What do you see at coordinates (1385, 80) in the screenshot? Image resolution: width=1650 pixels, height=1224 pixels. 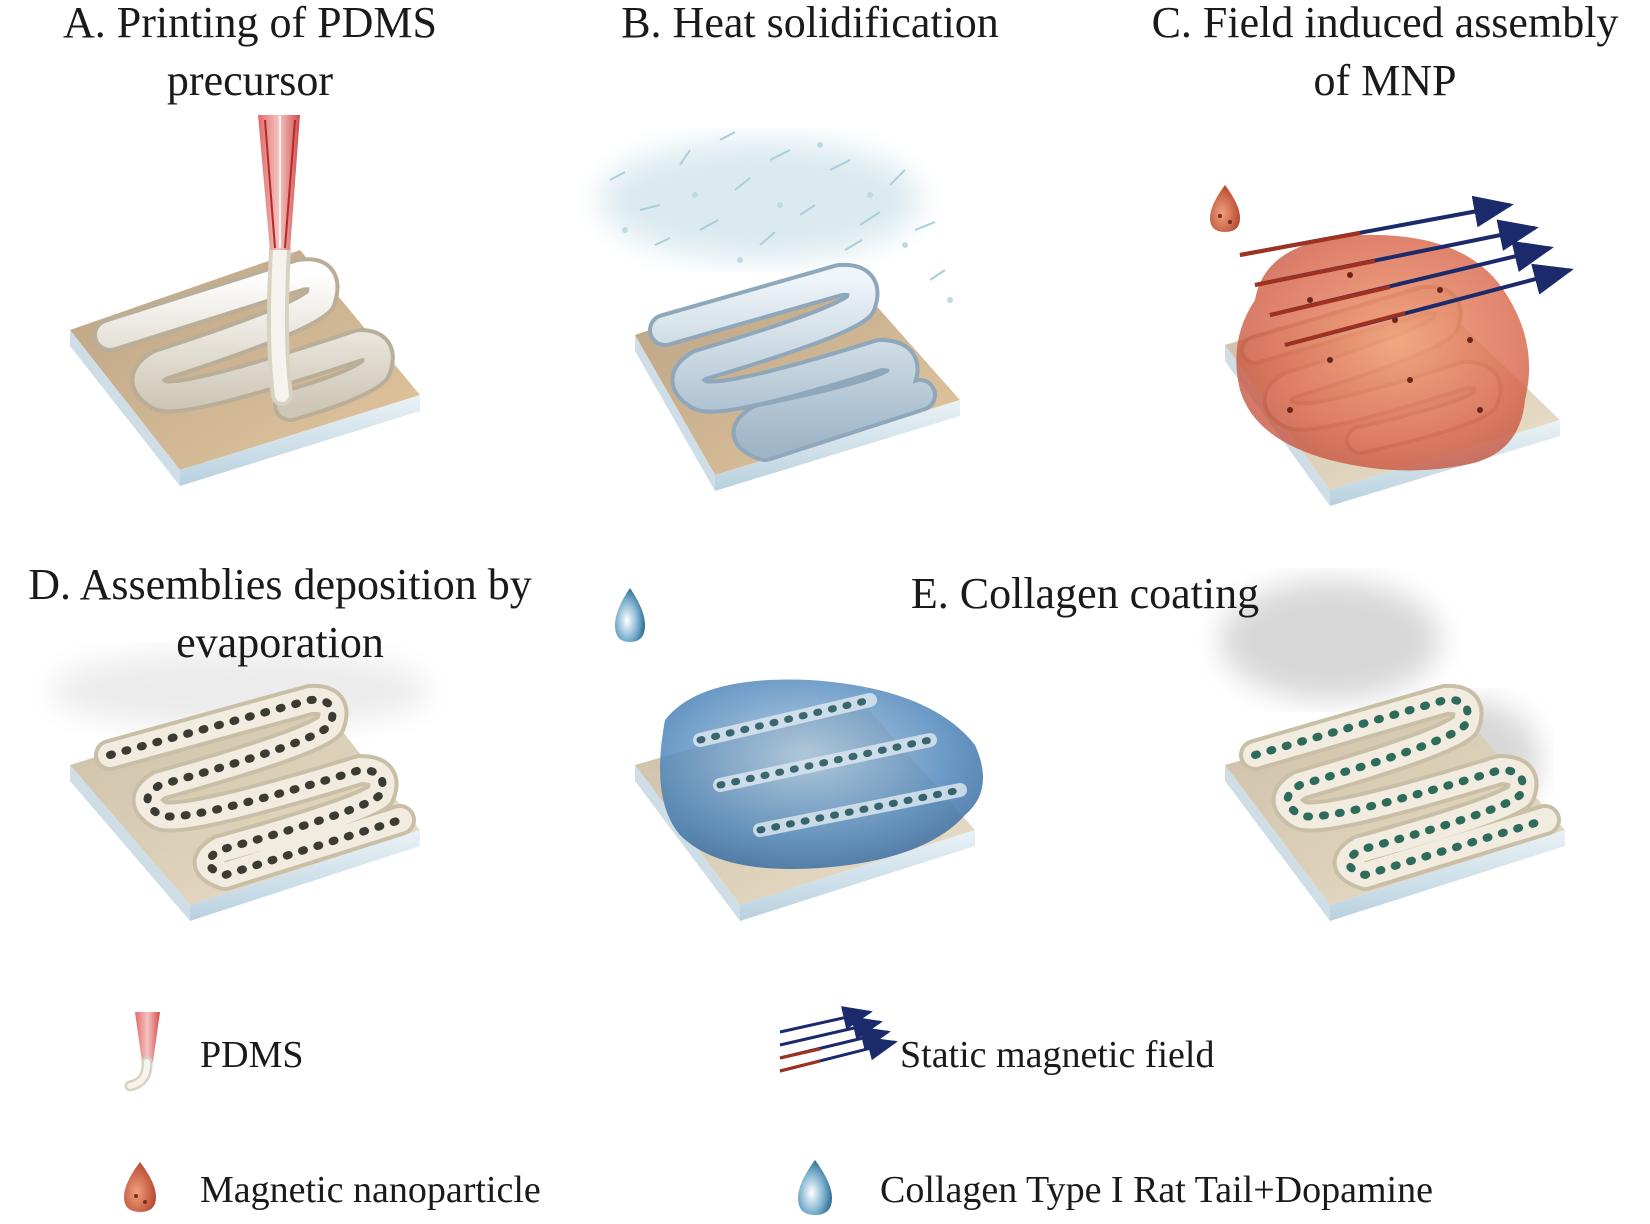 I see `step-c-line2: of MNP` at bounding box center [1385, 80].